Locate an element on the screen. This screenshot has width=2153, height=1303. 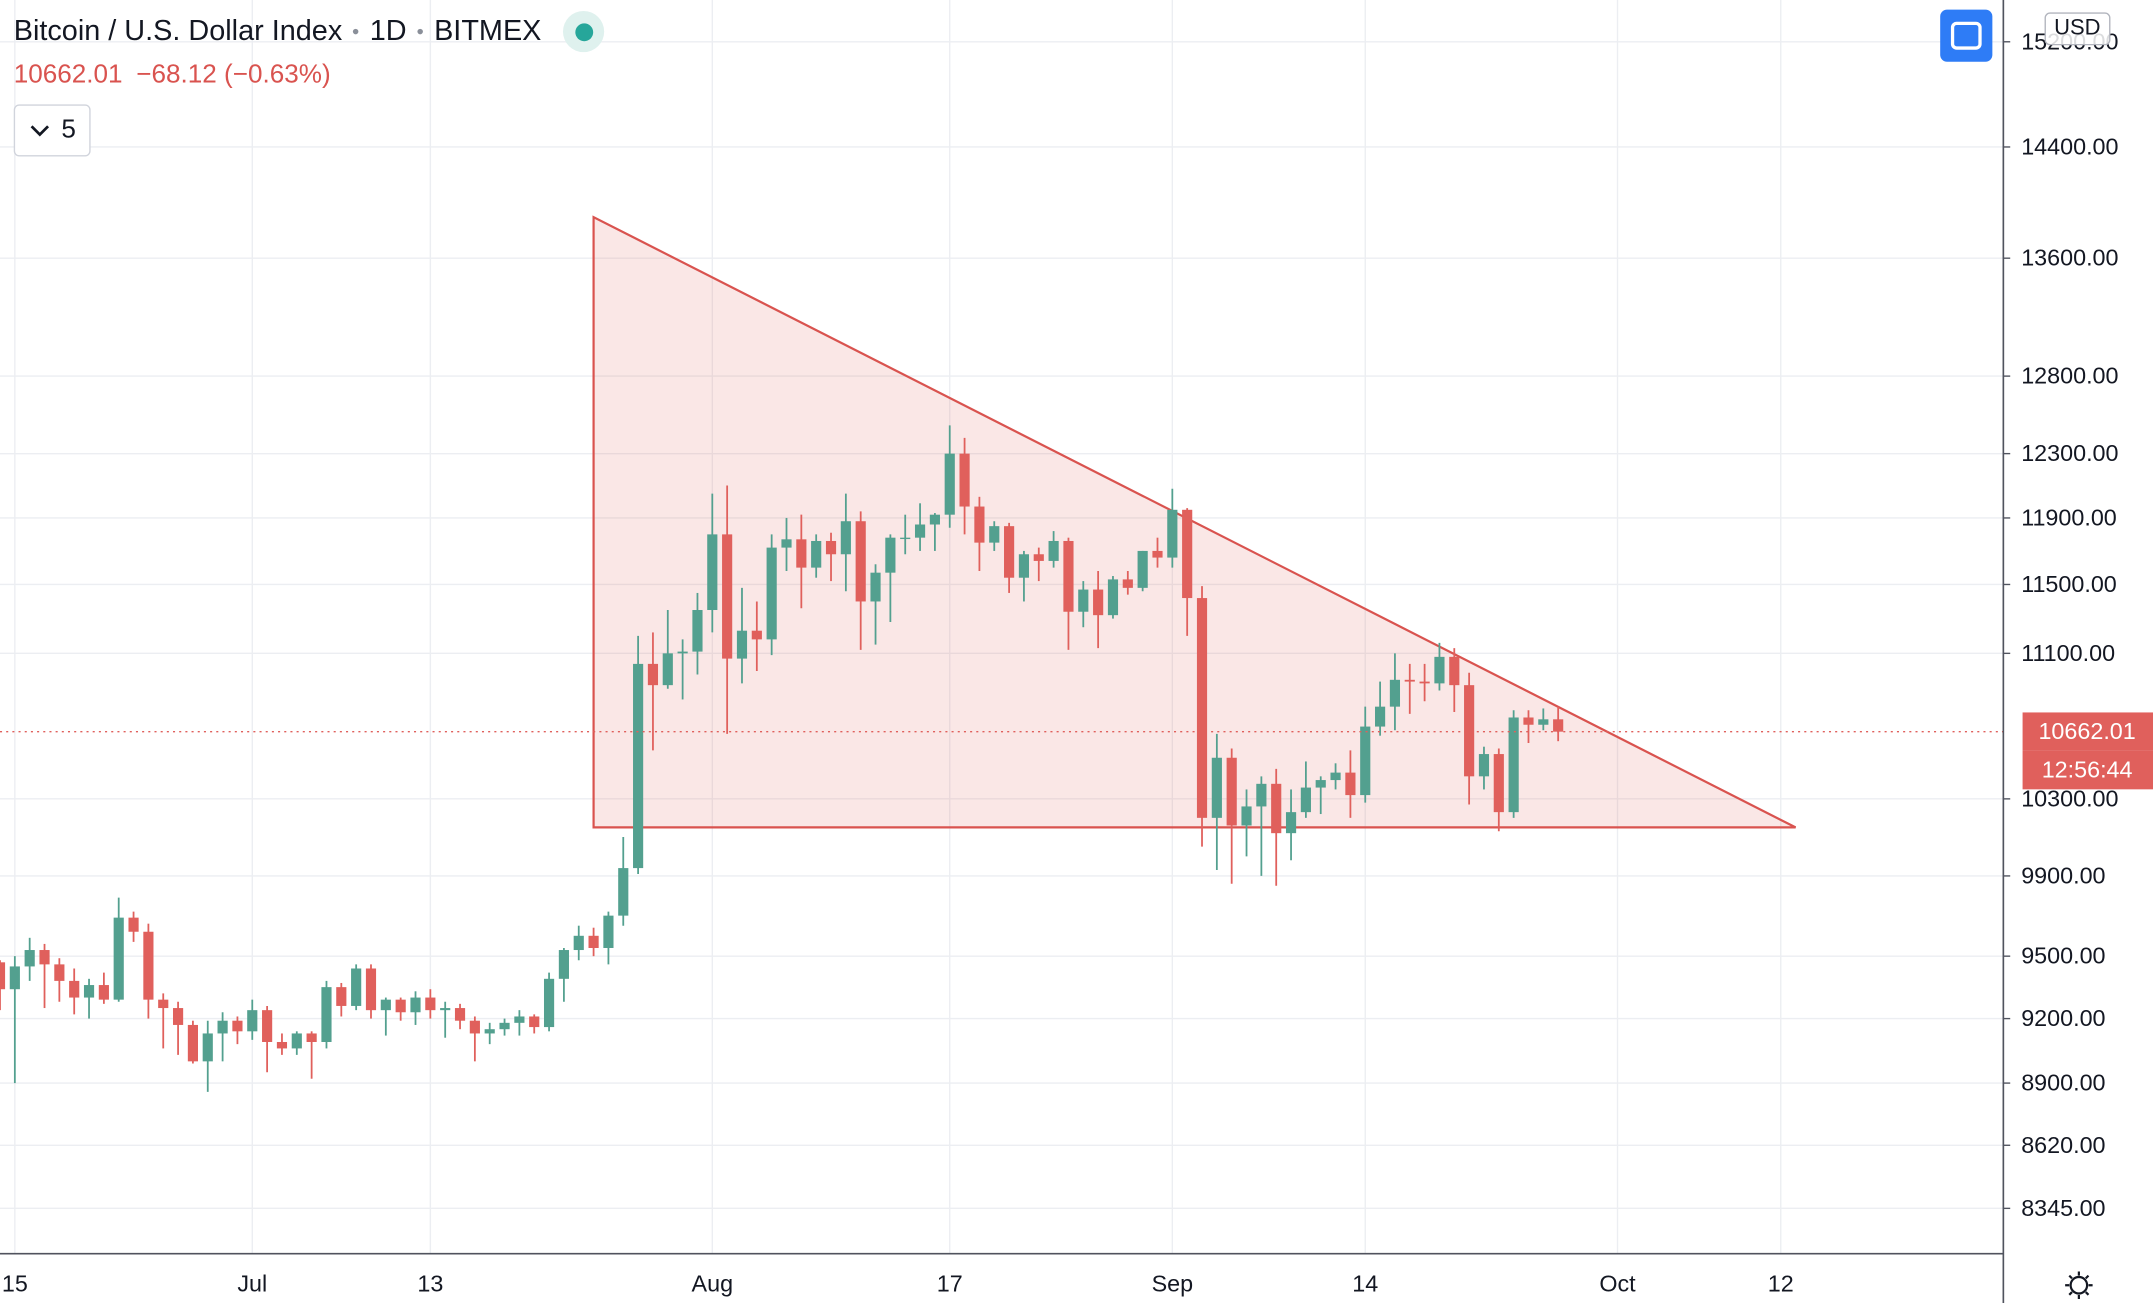
currency-label: USD is located at coordinates (2077, 29).